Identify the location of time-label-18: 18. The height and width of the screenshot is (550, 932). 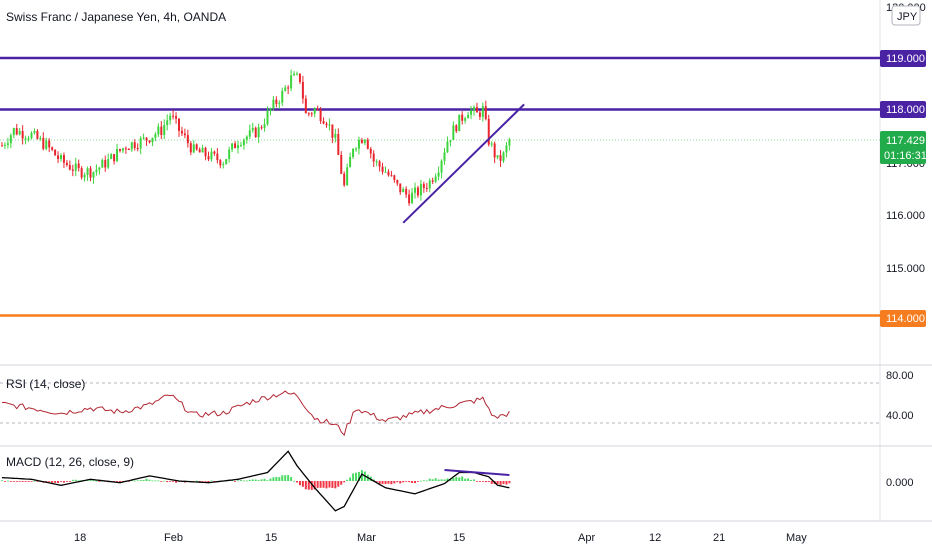
(80, 538).